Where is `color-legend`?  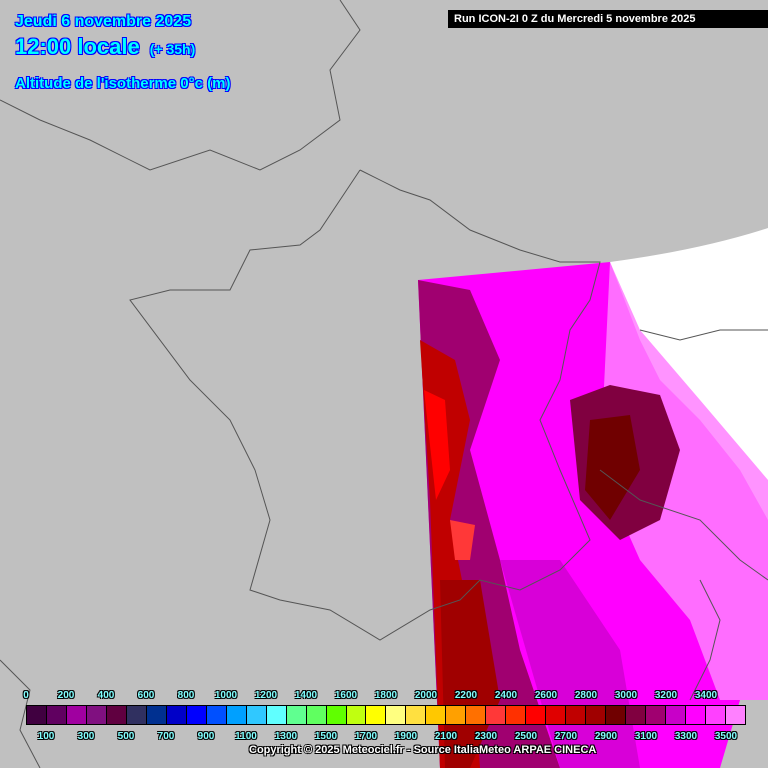
color-legend is located at coordinates (386, 715).